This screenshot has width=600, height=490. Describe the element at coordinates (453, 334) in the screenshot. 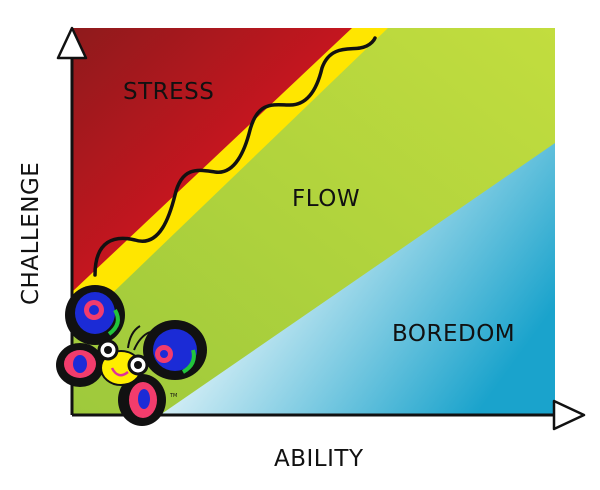

I see `boredom-label: BOREDOM` at that location.